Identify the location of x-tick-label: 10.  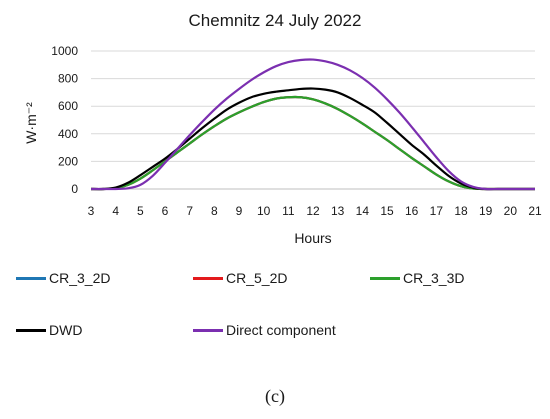
(264, 211).